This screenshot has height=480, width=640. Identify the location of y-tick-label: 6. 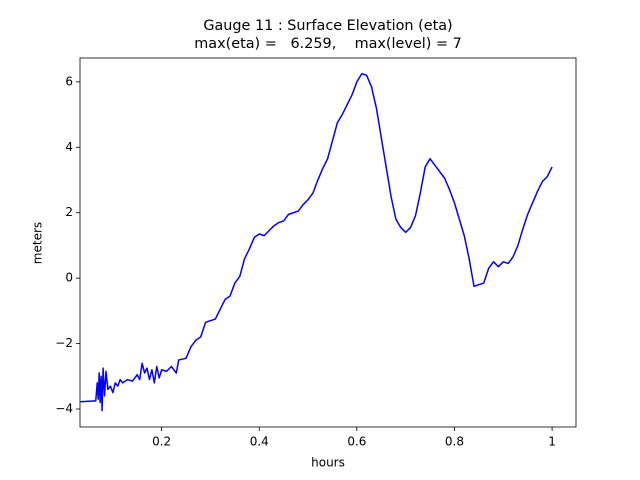
(69, 81).